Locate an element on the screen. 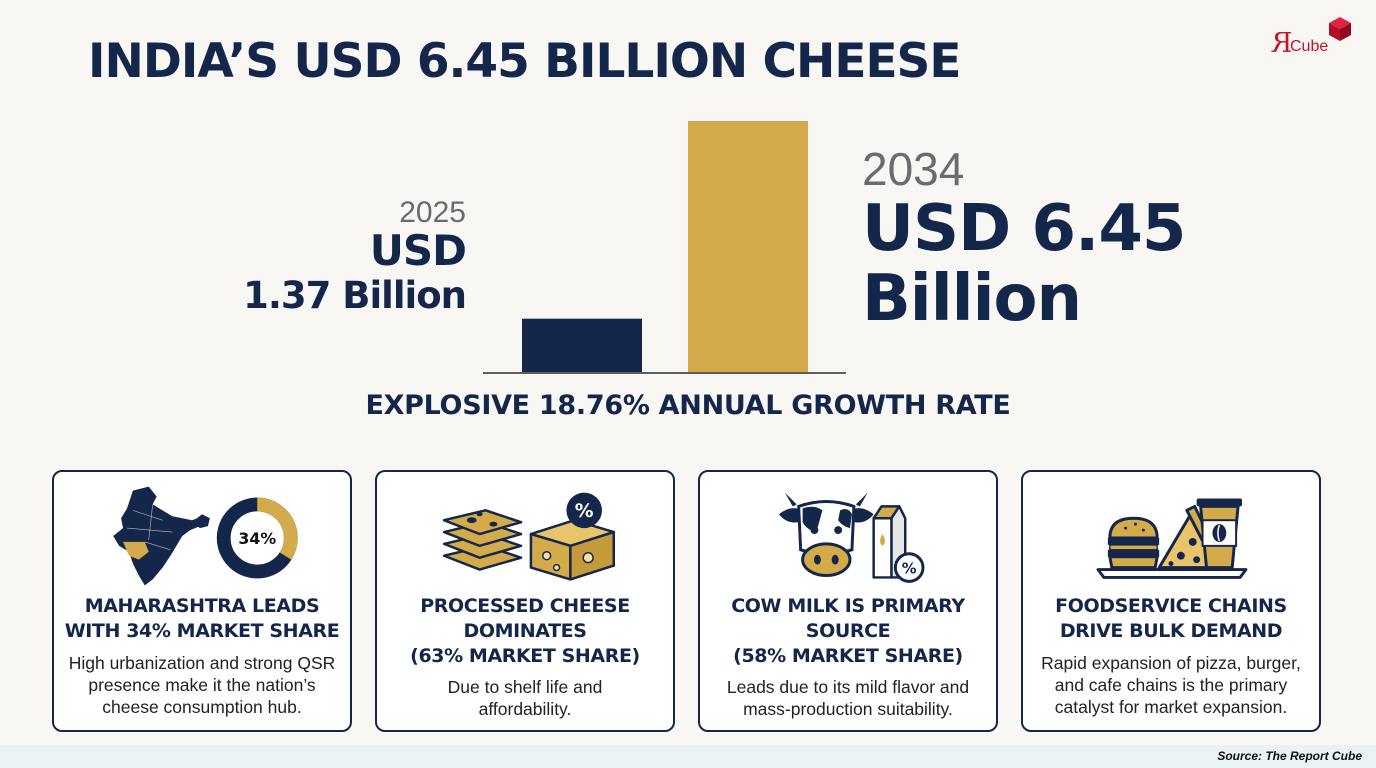  card-title-line: DRIVE BULK DEMAND is located at coordinates (1171, 631).